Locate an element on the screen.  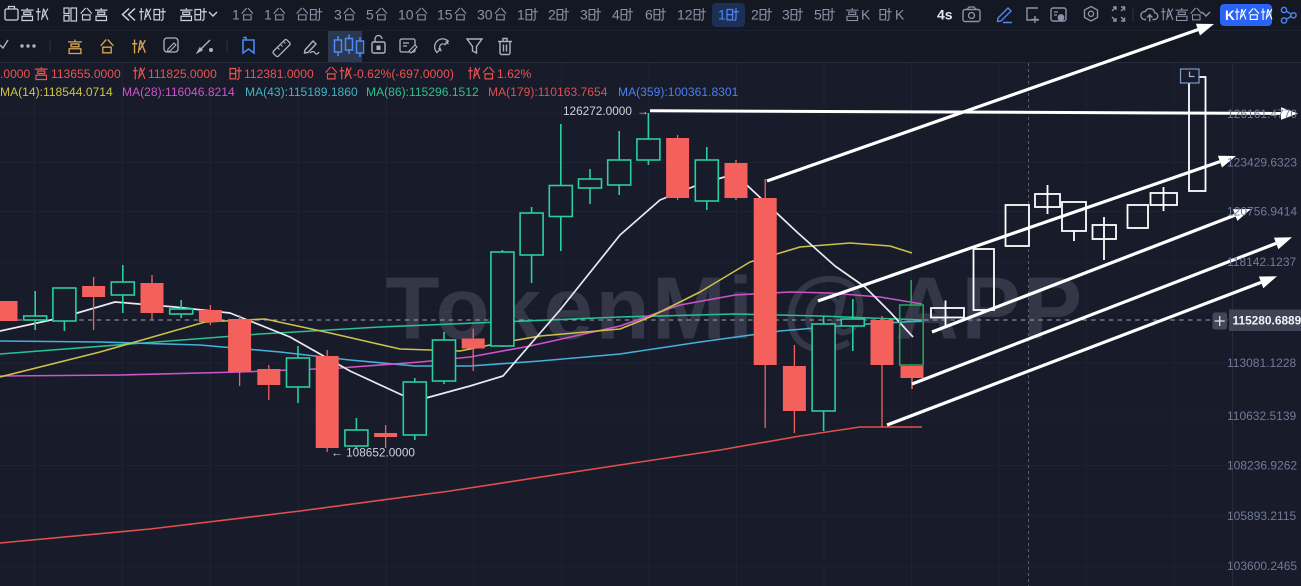
svg-text: MA(86):115296.1512 is located at coordinates (422, 92).